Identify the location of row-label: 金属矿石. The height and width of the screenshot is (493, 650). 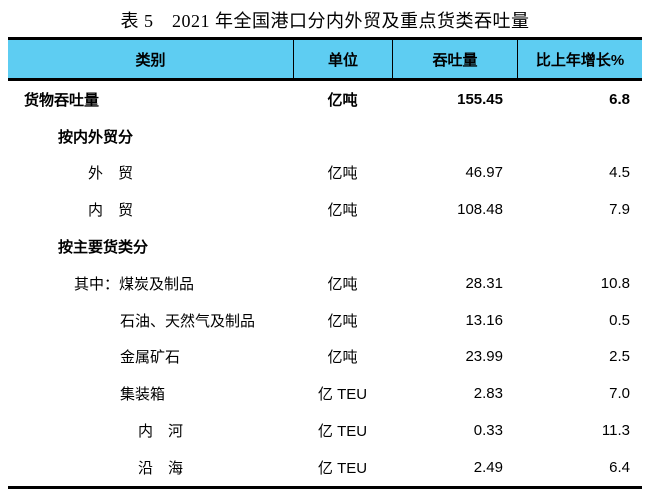
(150, 358).